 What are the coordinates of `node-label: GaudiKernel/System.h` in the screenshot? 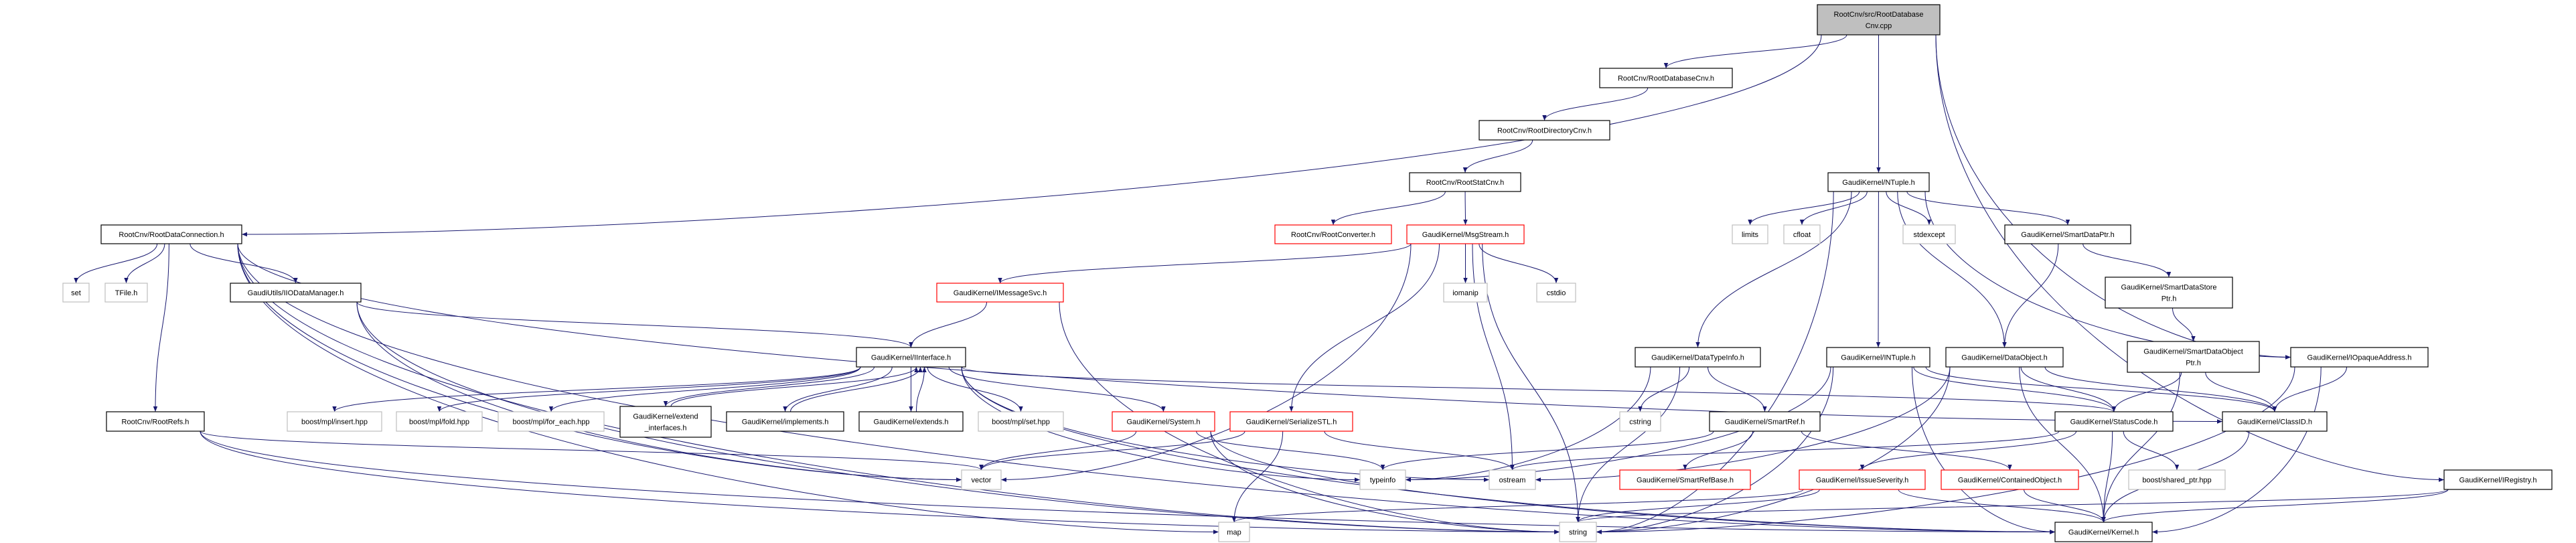 It's located at (1163, 422).